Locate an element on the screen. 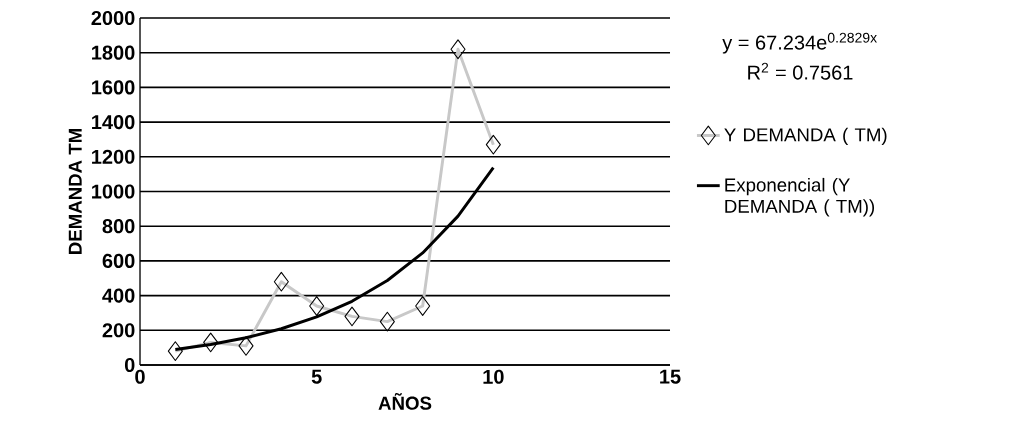 Image resolution: width=1016 pixels, height=440 pixels. y-tick-label: 1000 is located at coordinates (113, 191).